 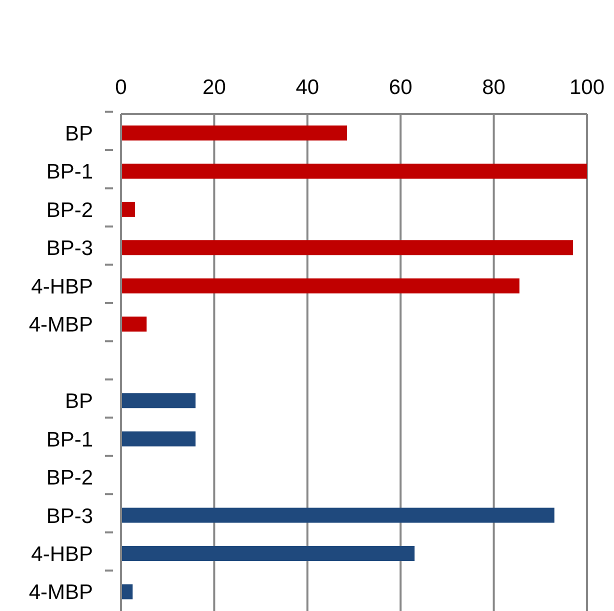 I want to click on x-tick-label: 80, so click(x=494, y=87).